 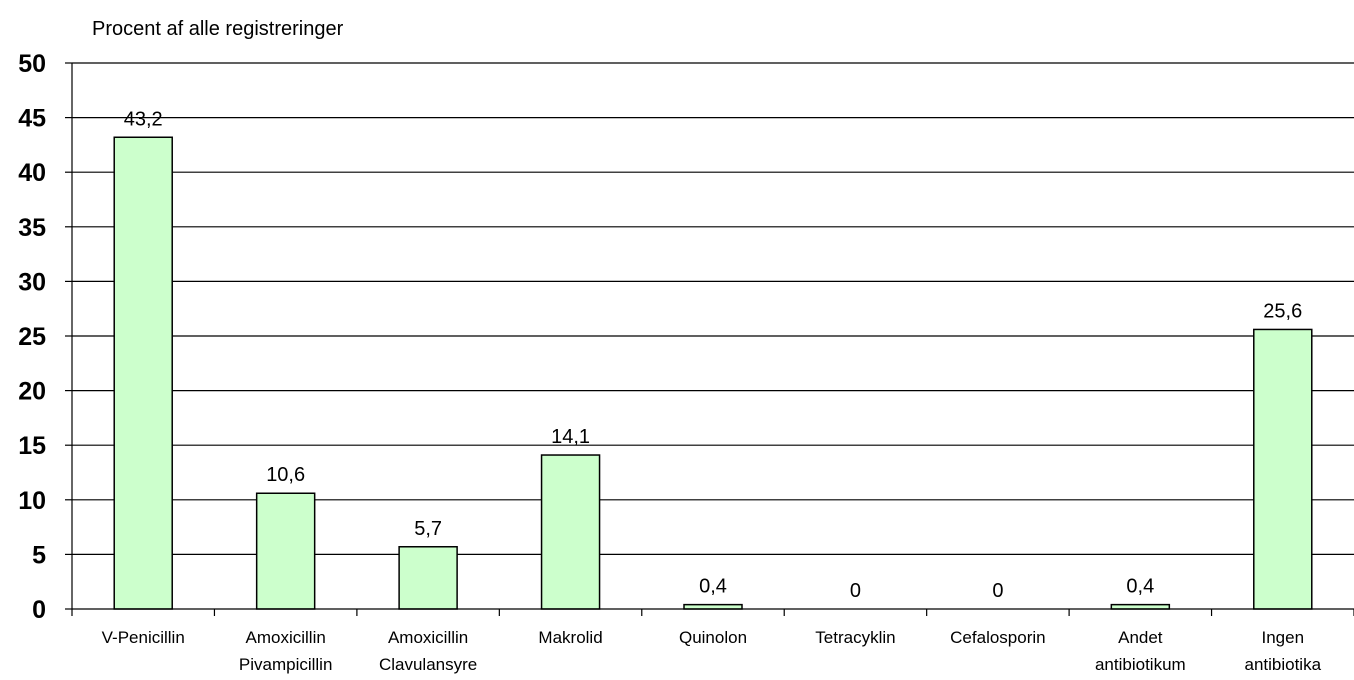 What do you see at coordinates (32, 119) in the screenshot?
I see `y-tick-label: 45` at bounding box center [32, 119].